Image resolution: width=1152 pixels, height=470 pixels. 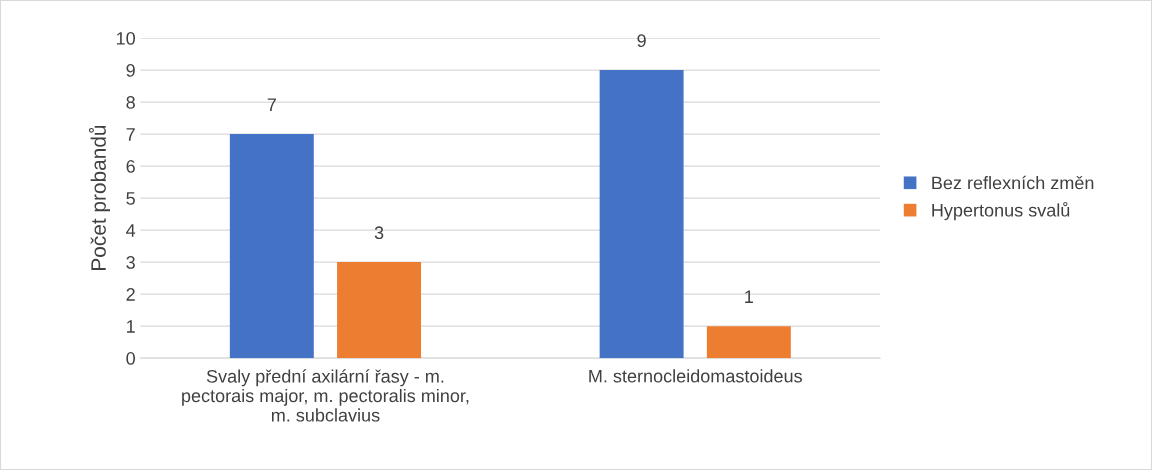 What do you see at coordinates (695, 376) in the screenshot?
I see `x-tick-label: M. sternocleidomastoideus` at bounding box center [695, 376].